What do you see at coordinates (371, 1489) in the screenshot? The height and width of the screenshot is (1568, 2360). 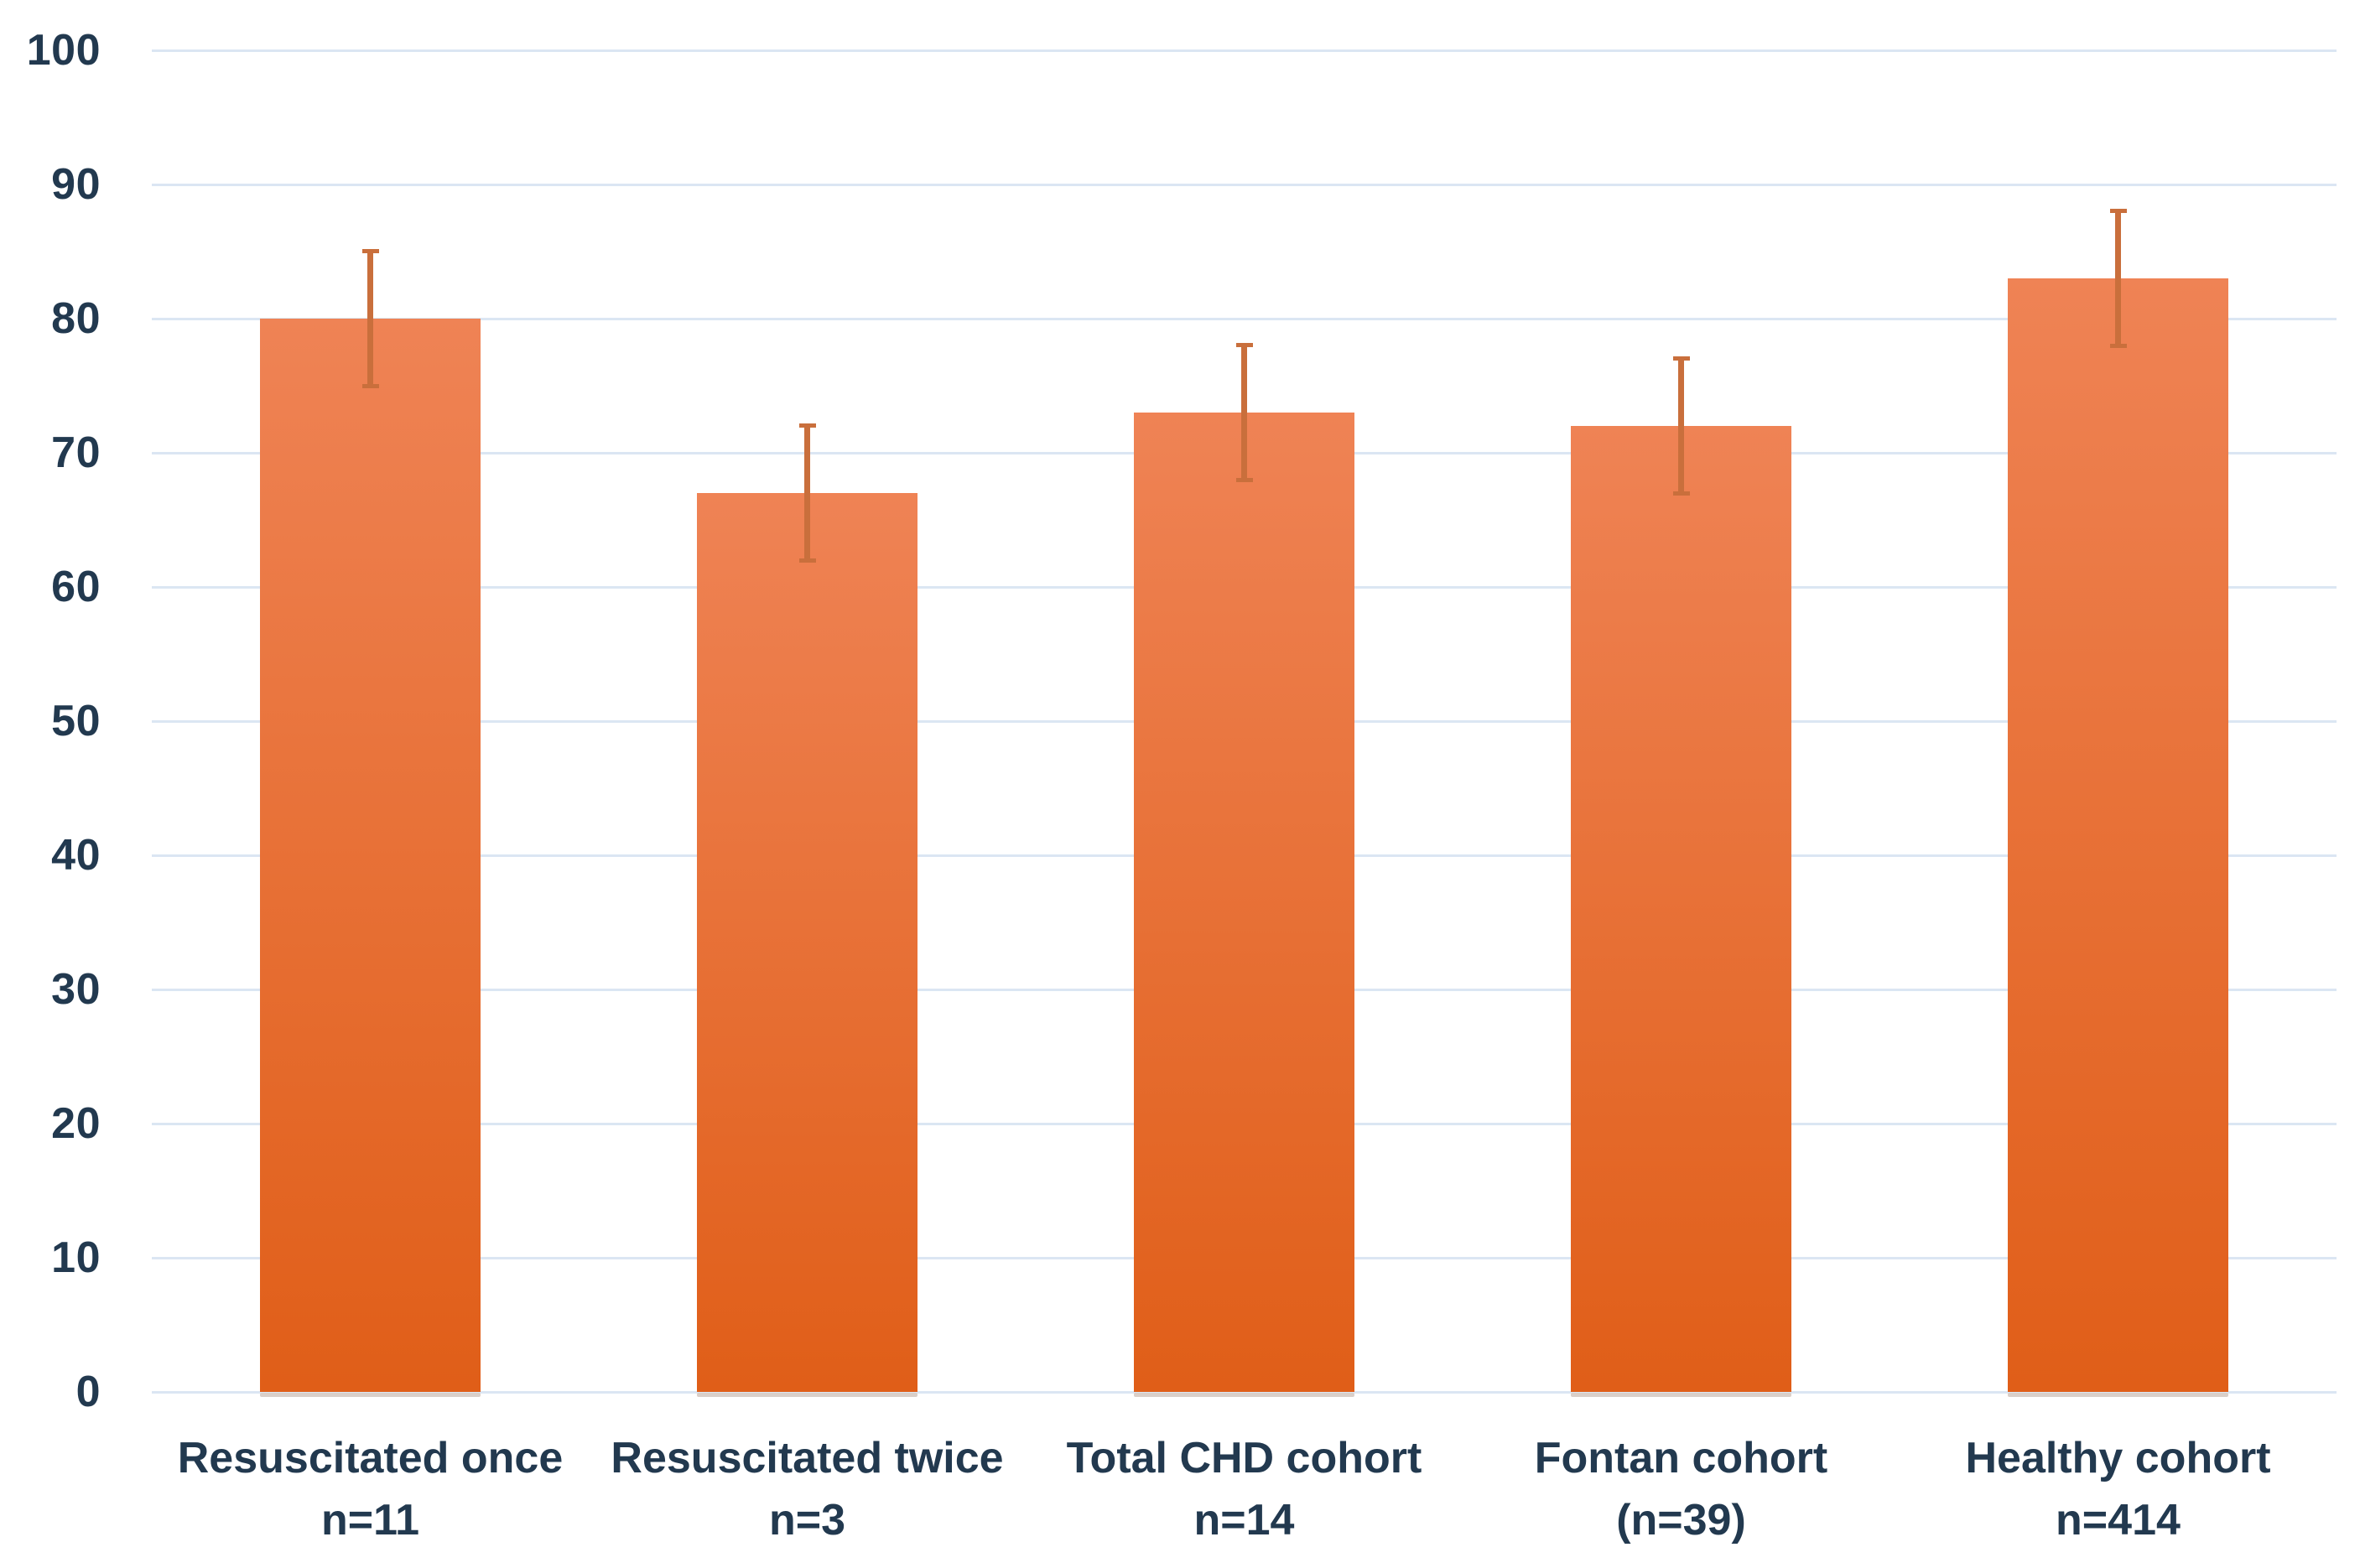 I see `category-label: Resuscitated once n=11` at bounding box center [371, 1489].